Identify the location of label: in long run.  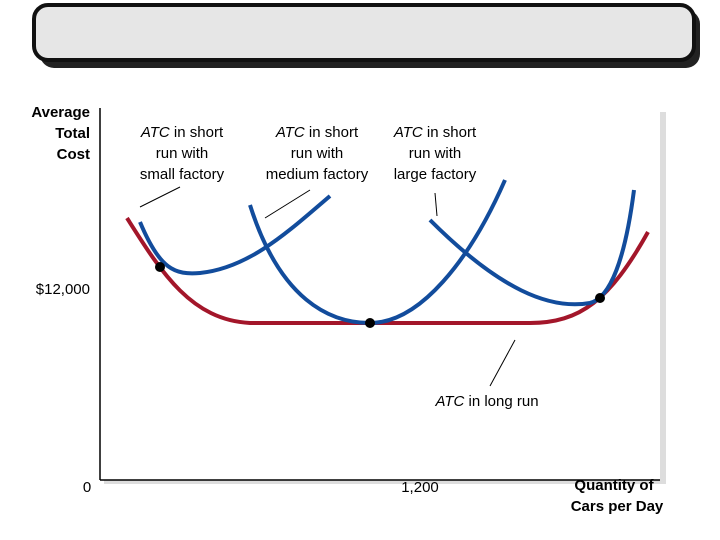
(504, 401).